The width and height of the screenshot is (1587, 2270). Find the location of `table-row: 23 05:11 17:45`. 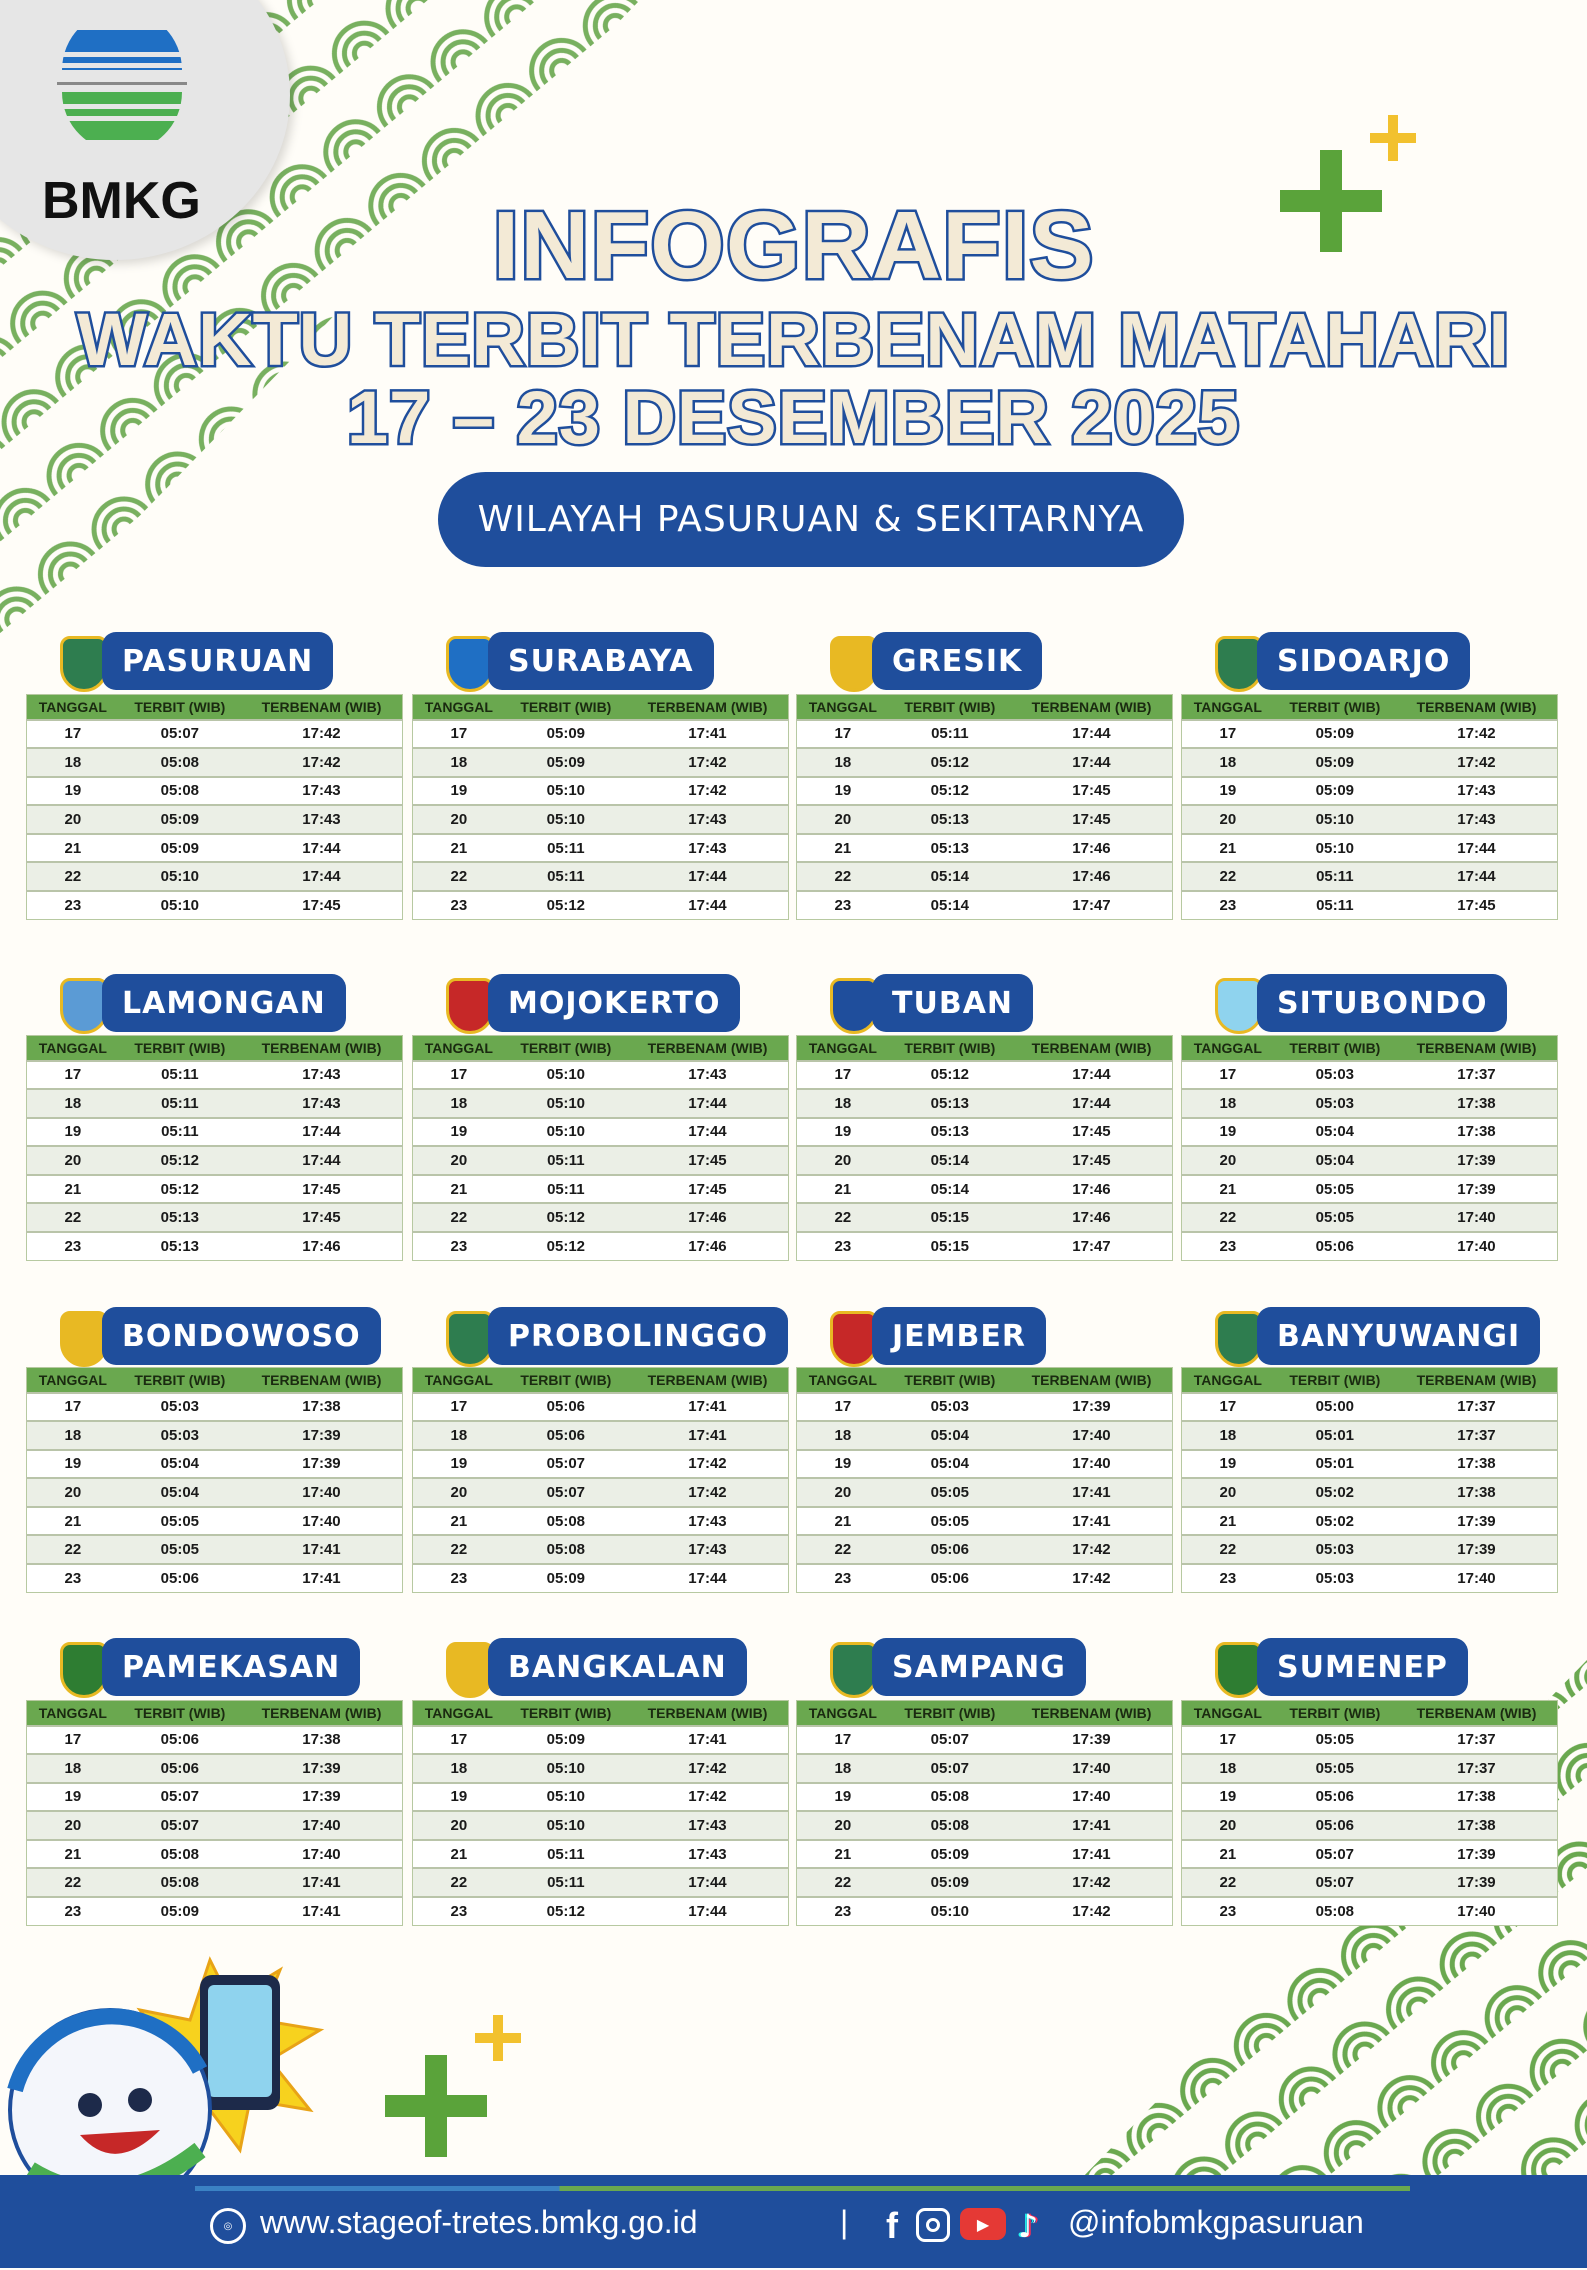

table-row: 23 05:11 17:45 is located at coordinates (1369, 905).